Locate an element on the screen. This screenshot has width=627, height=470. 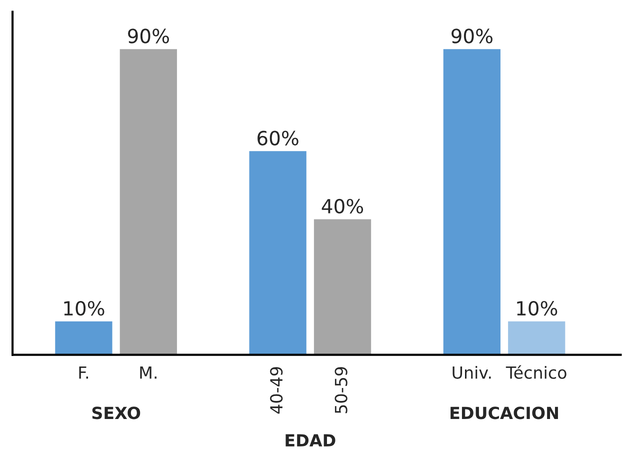
x-tick-label: Técnico is located at coordinates (536, 372).